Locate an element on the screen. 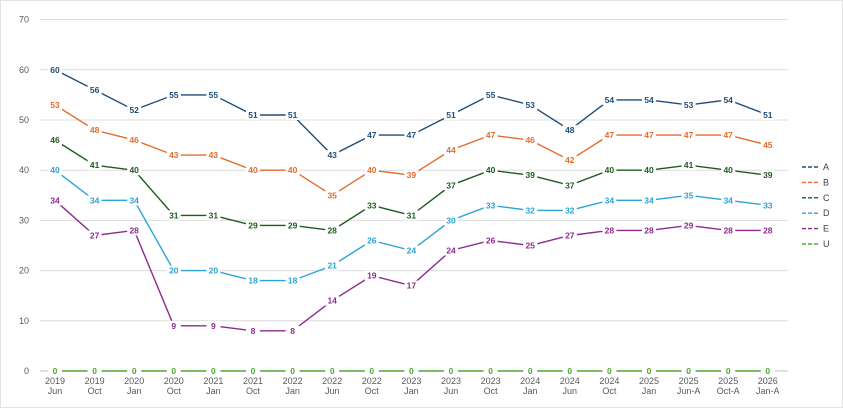 The image size is (843, 408). data-label-D: 30 is located at coordinates (451, 220).